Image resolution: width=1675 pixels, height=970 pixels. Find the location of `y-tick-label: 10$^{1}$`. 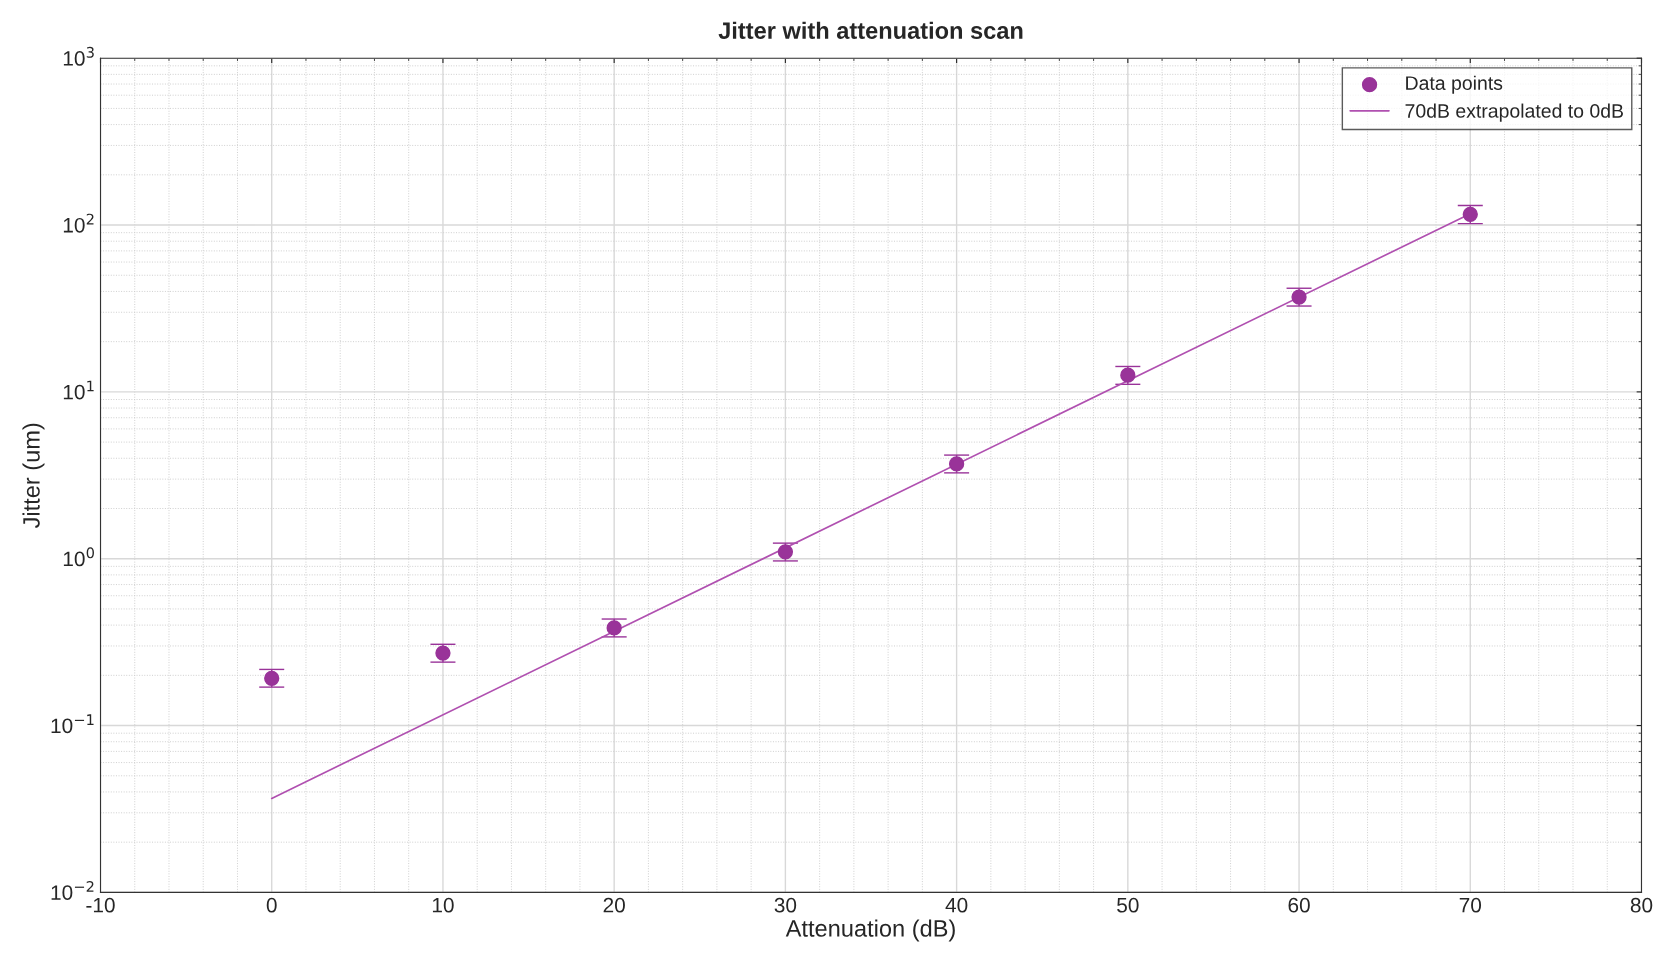

y-tick-label: 10$^{1}$ is located at coordinates (78, 390).